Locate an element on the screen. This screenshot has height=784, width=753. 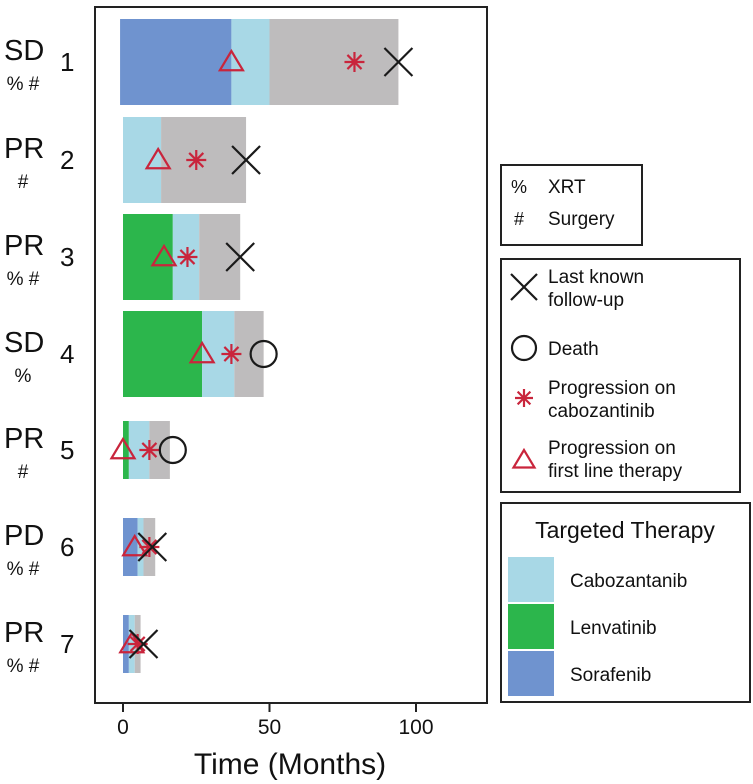
x-tick-label: 100 is located at coordinates (415, 727).